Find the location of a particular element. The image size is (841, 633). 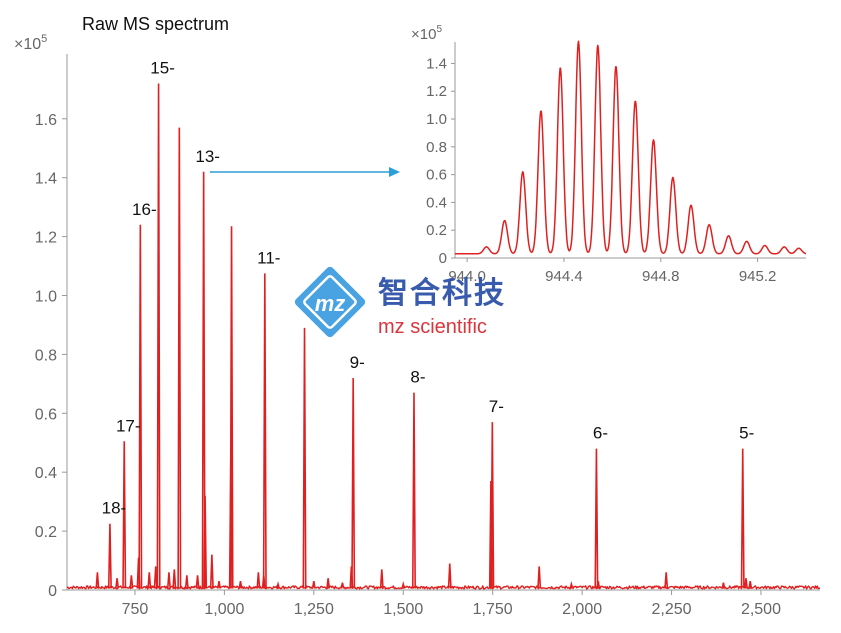

inset-y-axis-ticks: 0 0.2 0.4 0.6 0.8 1.0 1.2 1.4 is located at coordinates (440, 161).